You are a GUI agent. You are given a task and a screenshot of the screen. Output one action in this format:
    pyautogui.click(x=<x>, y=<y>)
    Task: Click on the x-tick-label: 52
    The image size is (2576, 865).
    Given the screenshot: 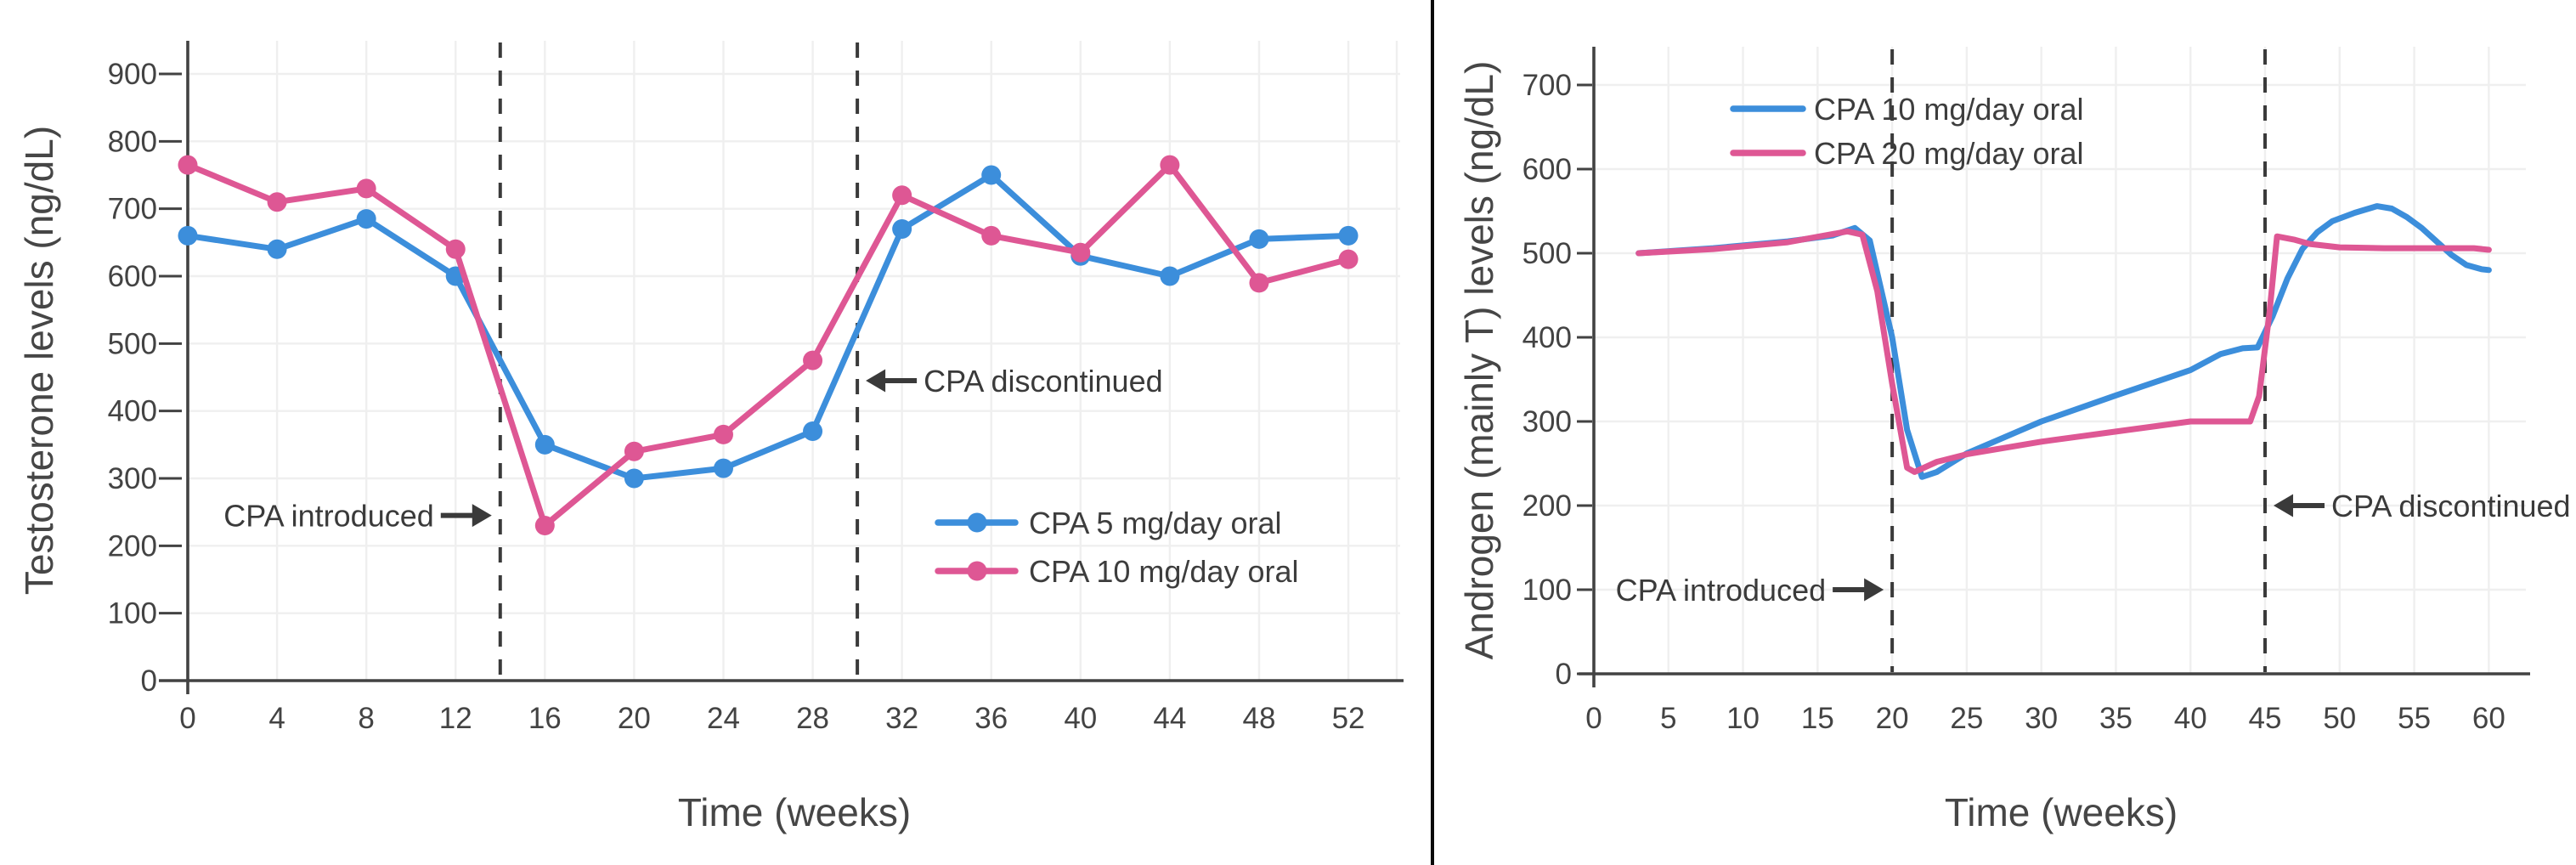 What is the action you would take?
    pyautogui.click(x=1348, y=718)
    